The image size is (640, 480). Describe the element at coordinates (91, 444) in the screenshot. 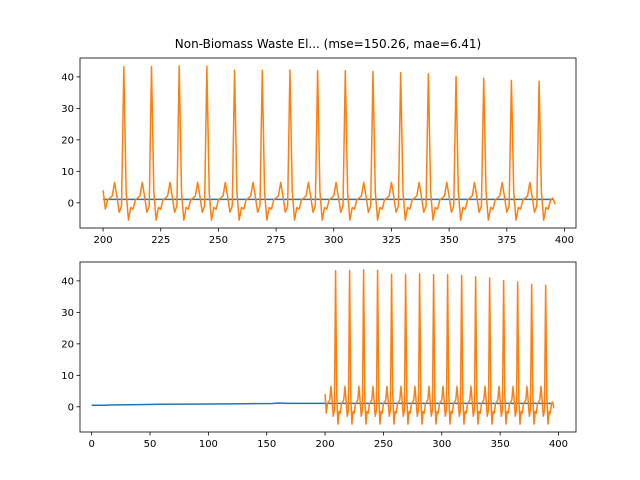

I see `x-tick-label: 0` at that location.